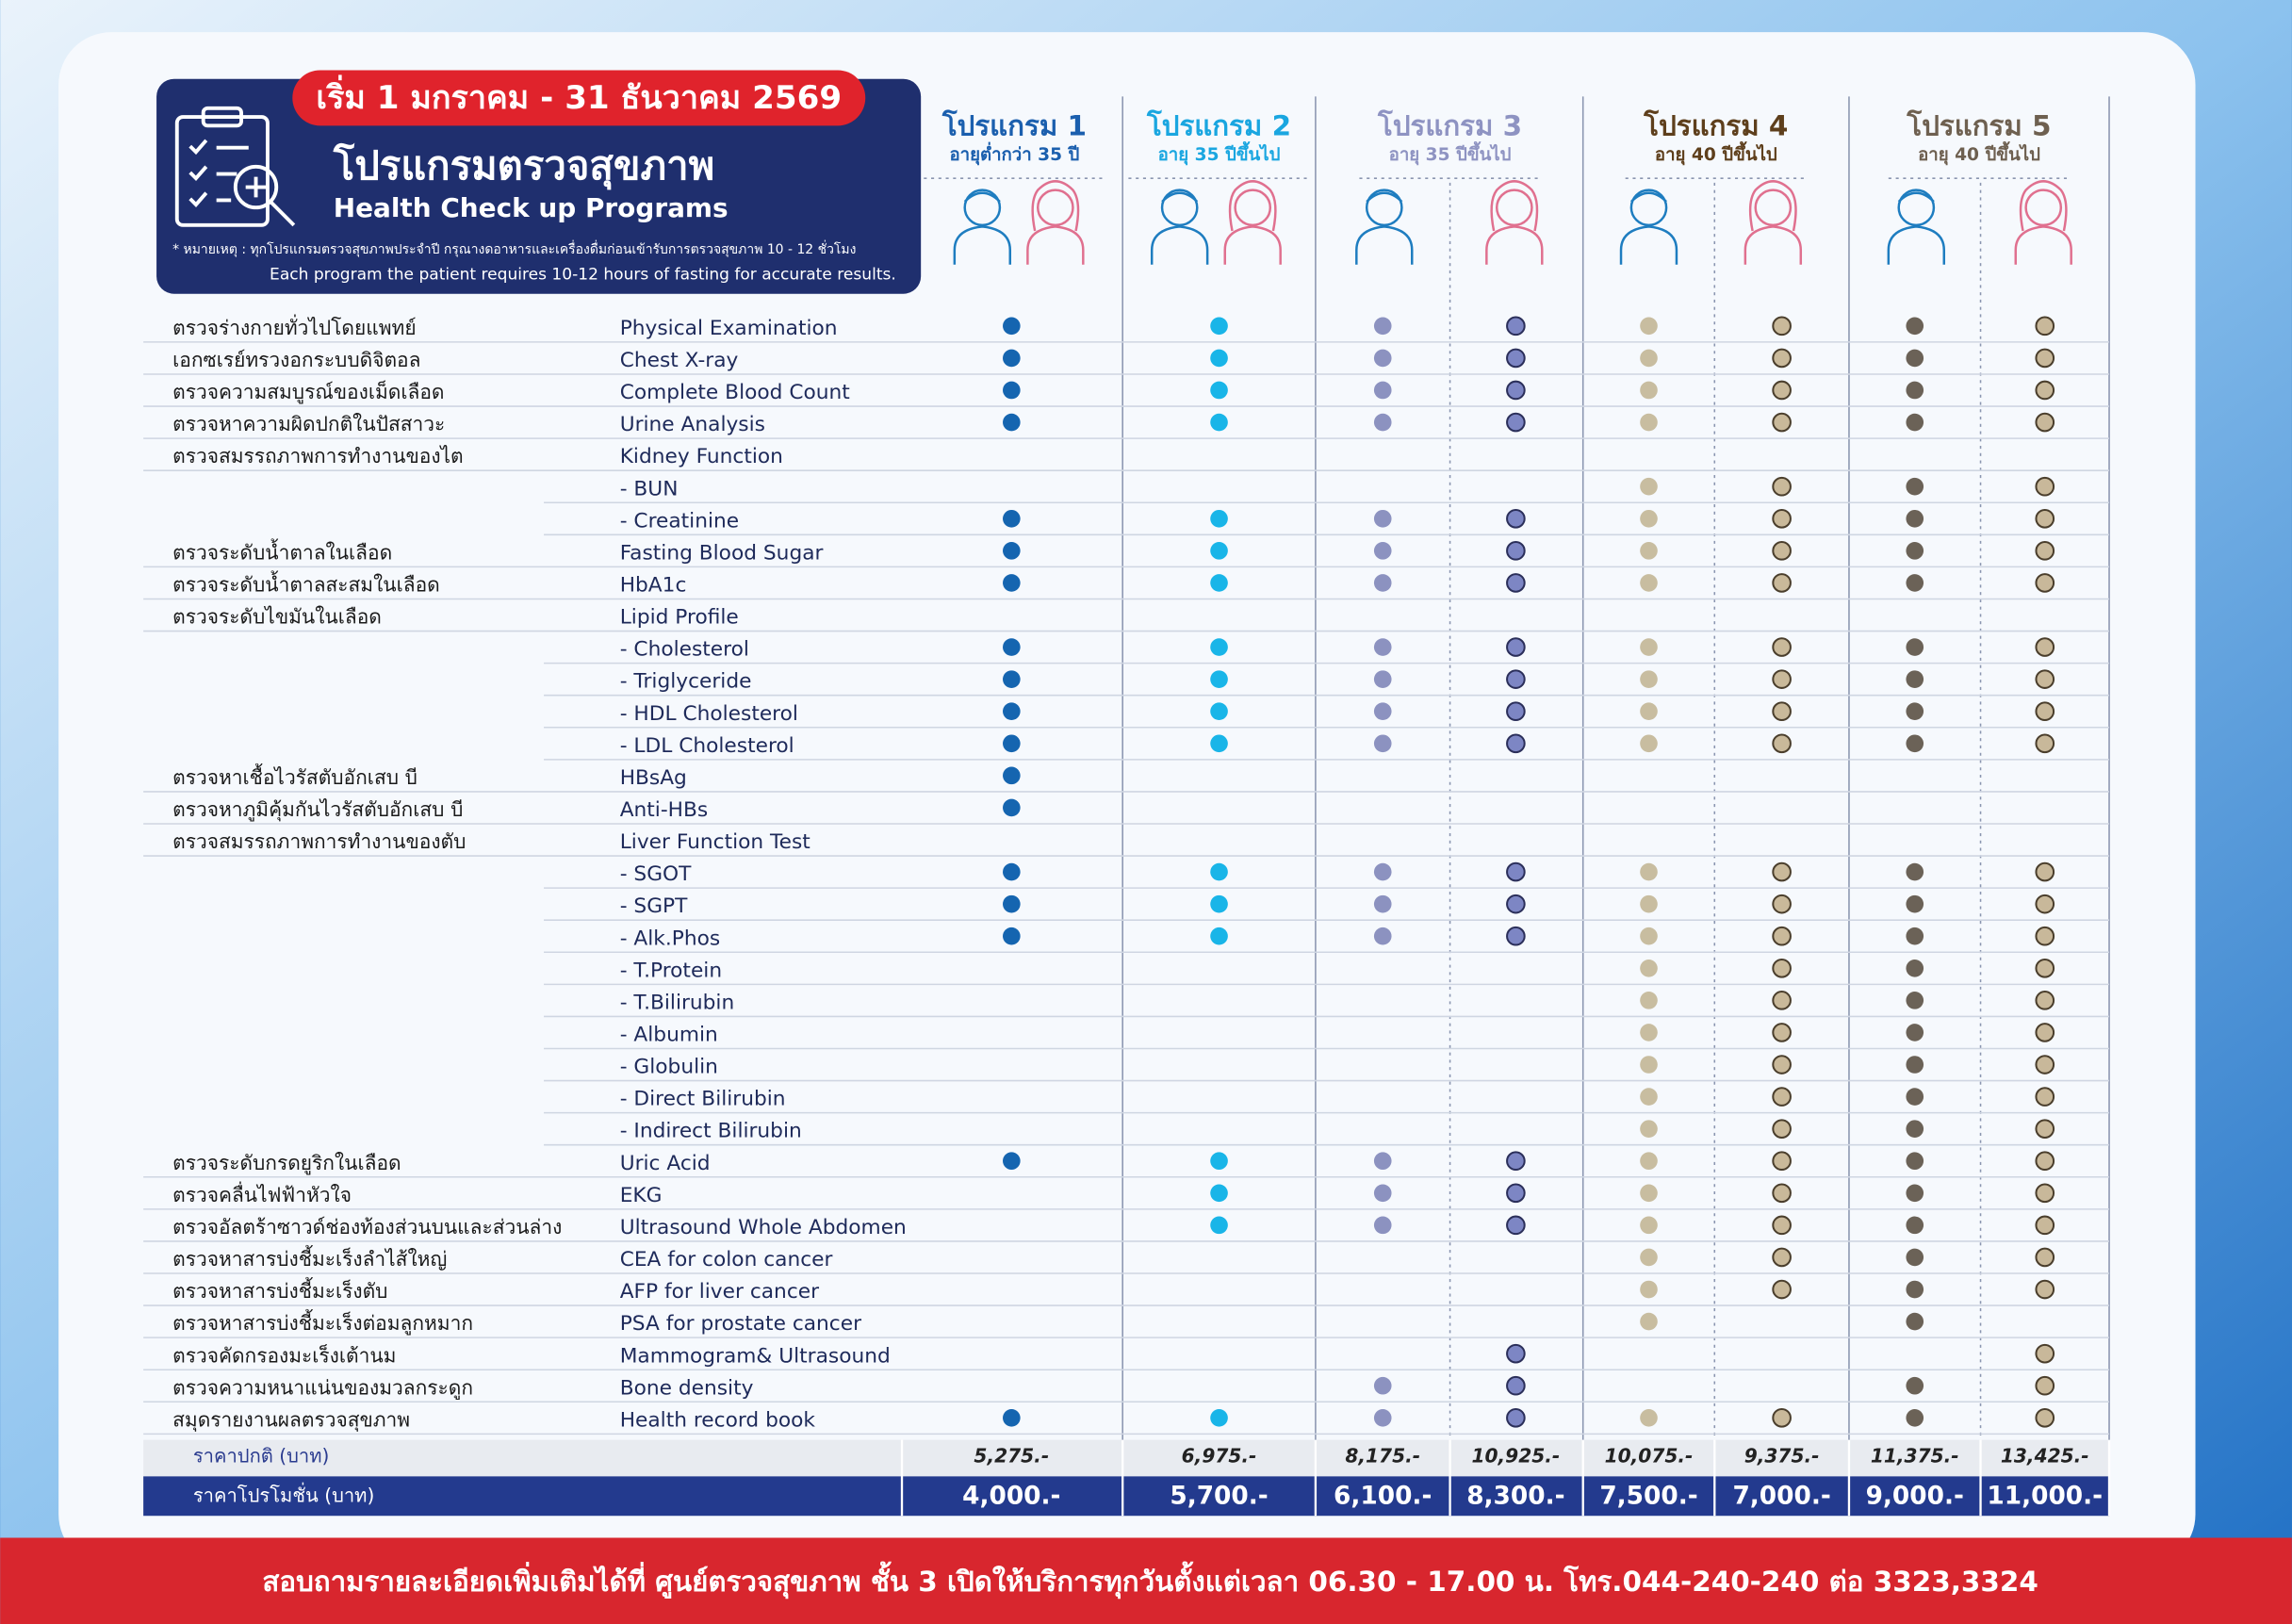  I want to click on test-name-en: - Albumin, so click(669, 1035).